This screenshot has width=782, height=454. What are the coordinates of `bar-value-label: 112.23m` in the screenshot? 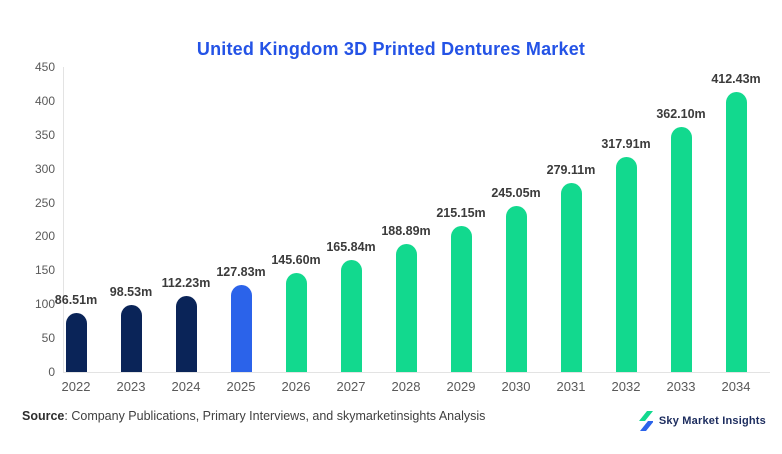 It's located at (186, 282).